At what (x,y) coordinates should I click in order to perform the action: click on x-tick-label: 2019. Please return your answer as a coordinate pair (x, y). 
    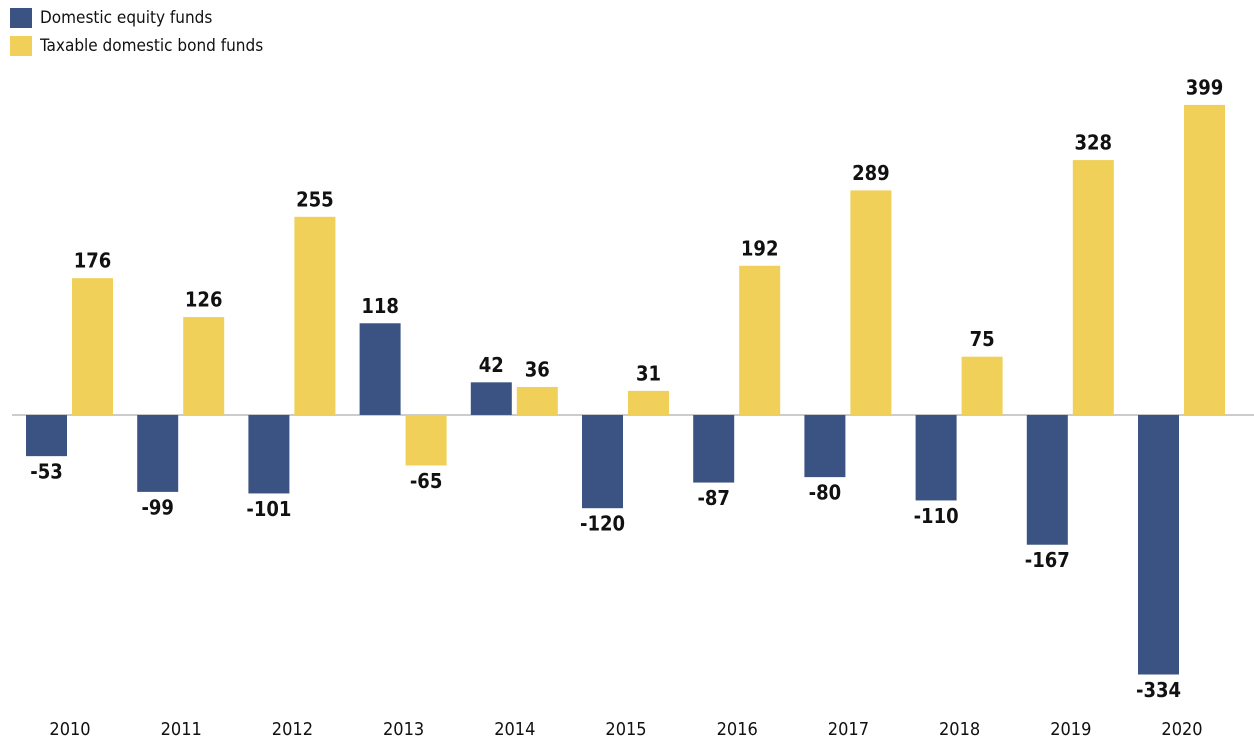
    Looking at the image, I should click on (1070, 729).